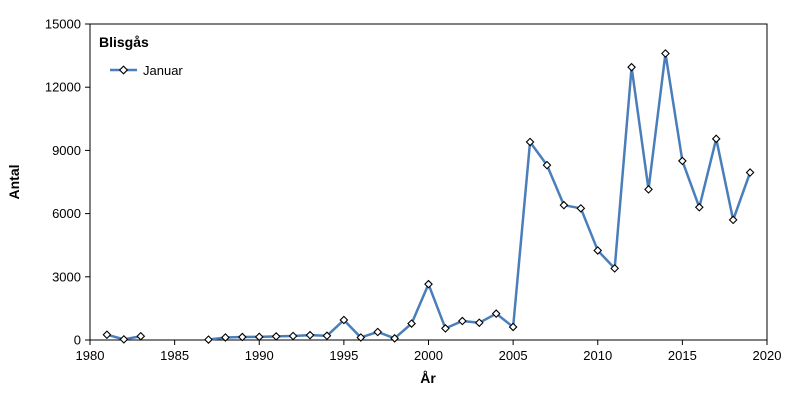 Image resolution: width=800 pixels, height=410 pixels. What do you see at coordinates (343, 355) in the screenshot?
I see `x-tick-label: 1995` at bounding box center [343, 355].